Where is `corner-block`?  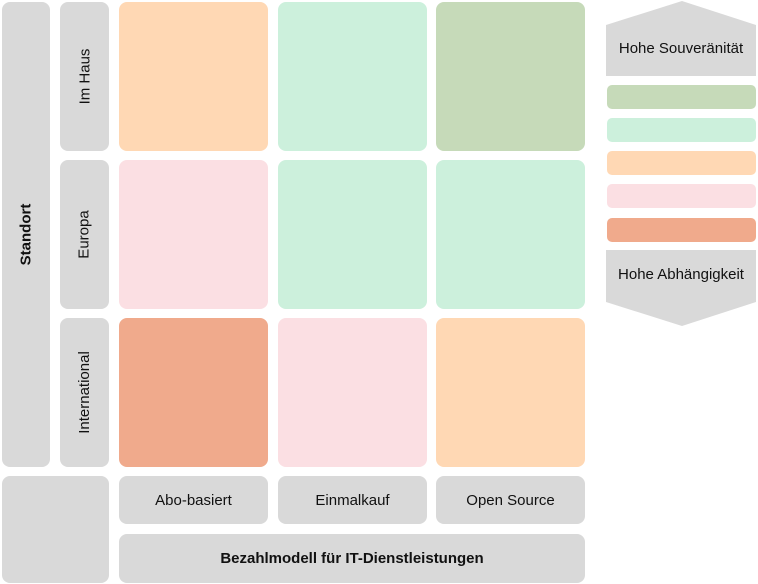 corner-block is located at coordinates (55, 529).